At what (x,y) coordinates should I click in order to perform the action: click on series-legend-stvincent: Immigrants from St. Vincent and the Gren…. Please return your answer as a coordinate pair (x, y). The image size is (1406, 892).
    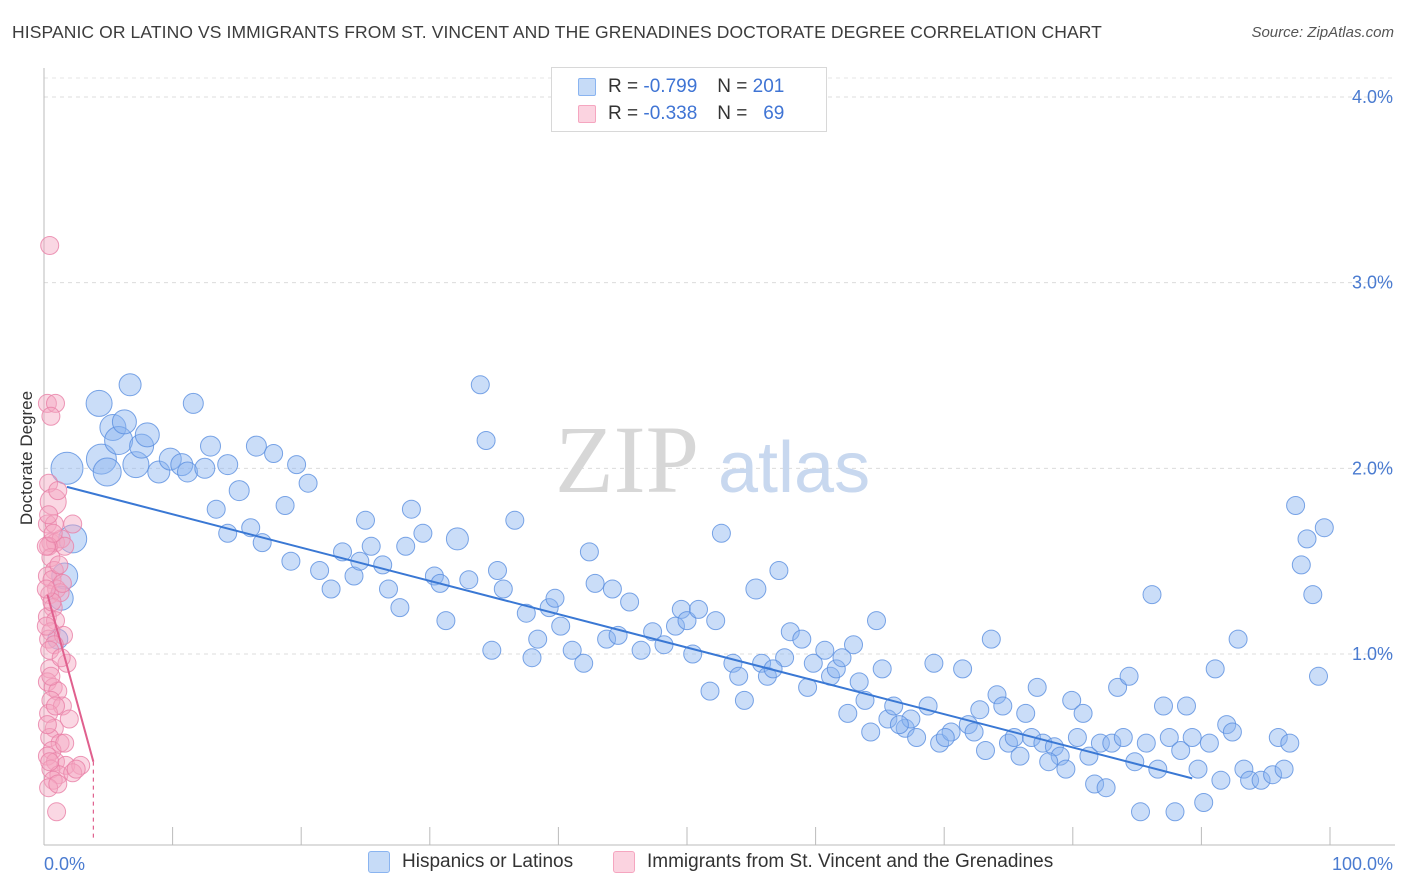
    Looking at the image, I should click on (833, 862).